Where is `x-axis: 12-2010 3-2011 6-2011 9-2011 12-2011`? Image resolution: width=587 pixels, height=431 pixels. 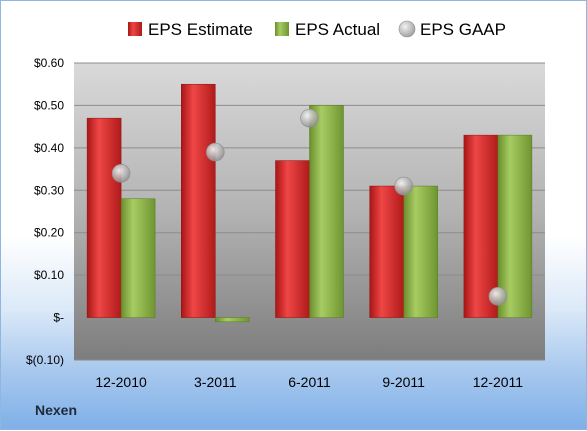
x-axis: 12-2010 3-2011 6-2011 9-2011 12-2011 is located at coordinates (309, 382).